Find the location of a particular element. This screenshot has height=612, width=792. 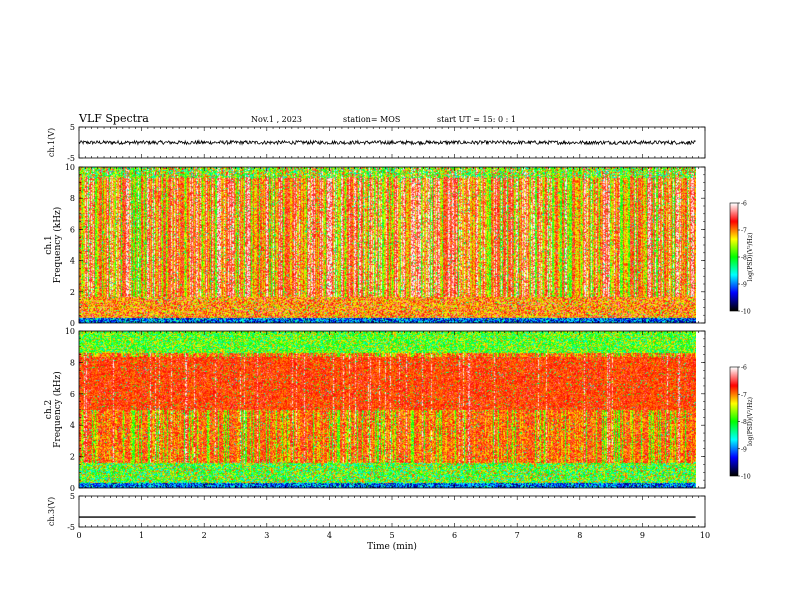

x-tick-label: 6 is located at coordinates (454, 535).